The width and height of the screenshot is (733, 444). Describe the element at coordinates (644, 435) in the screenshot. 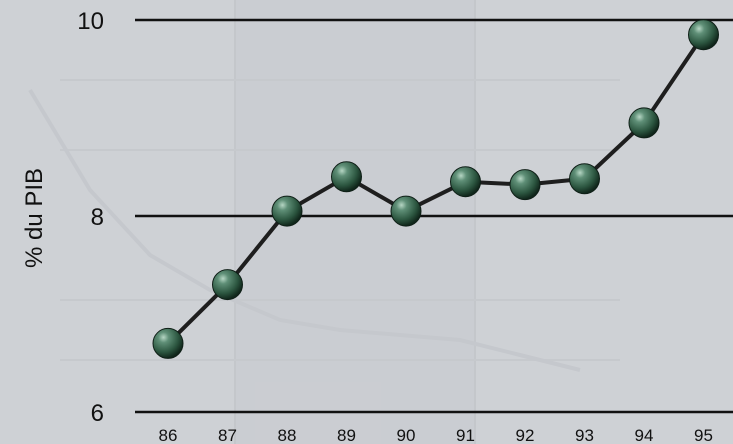

I see `x-tick-label: 94` at that location.